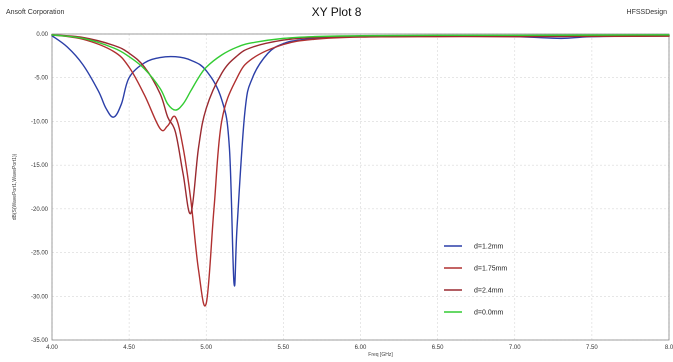  Describe the element at coordinates (40, 210) in the screenshot. I see `y-tick-label: -20.00` at that location.